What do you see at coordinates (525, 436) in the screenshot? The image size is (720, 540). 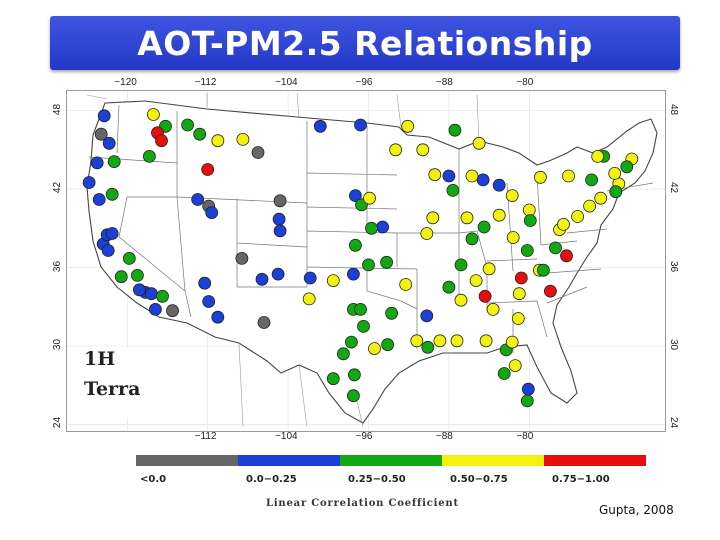 I see `bottom-lon-tick: −80` at bounding box center [525, 436].